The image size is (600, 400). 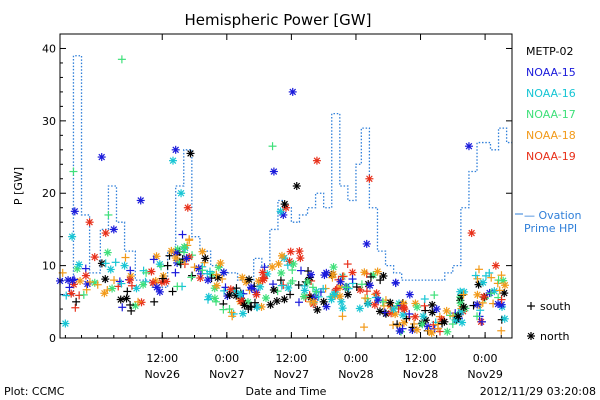 What do you see at coordinates (34, 391) in the screenshot?
I see `footer-plot-source: Plot: CCMC` at bounding box center [34, 391].